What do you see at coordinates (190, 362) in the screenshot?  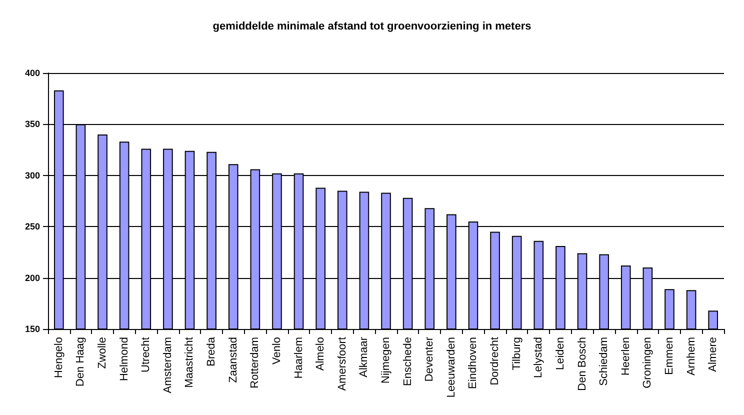 I see `x-tick-label: Maastricht` at bounding box center [190, 362].